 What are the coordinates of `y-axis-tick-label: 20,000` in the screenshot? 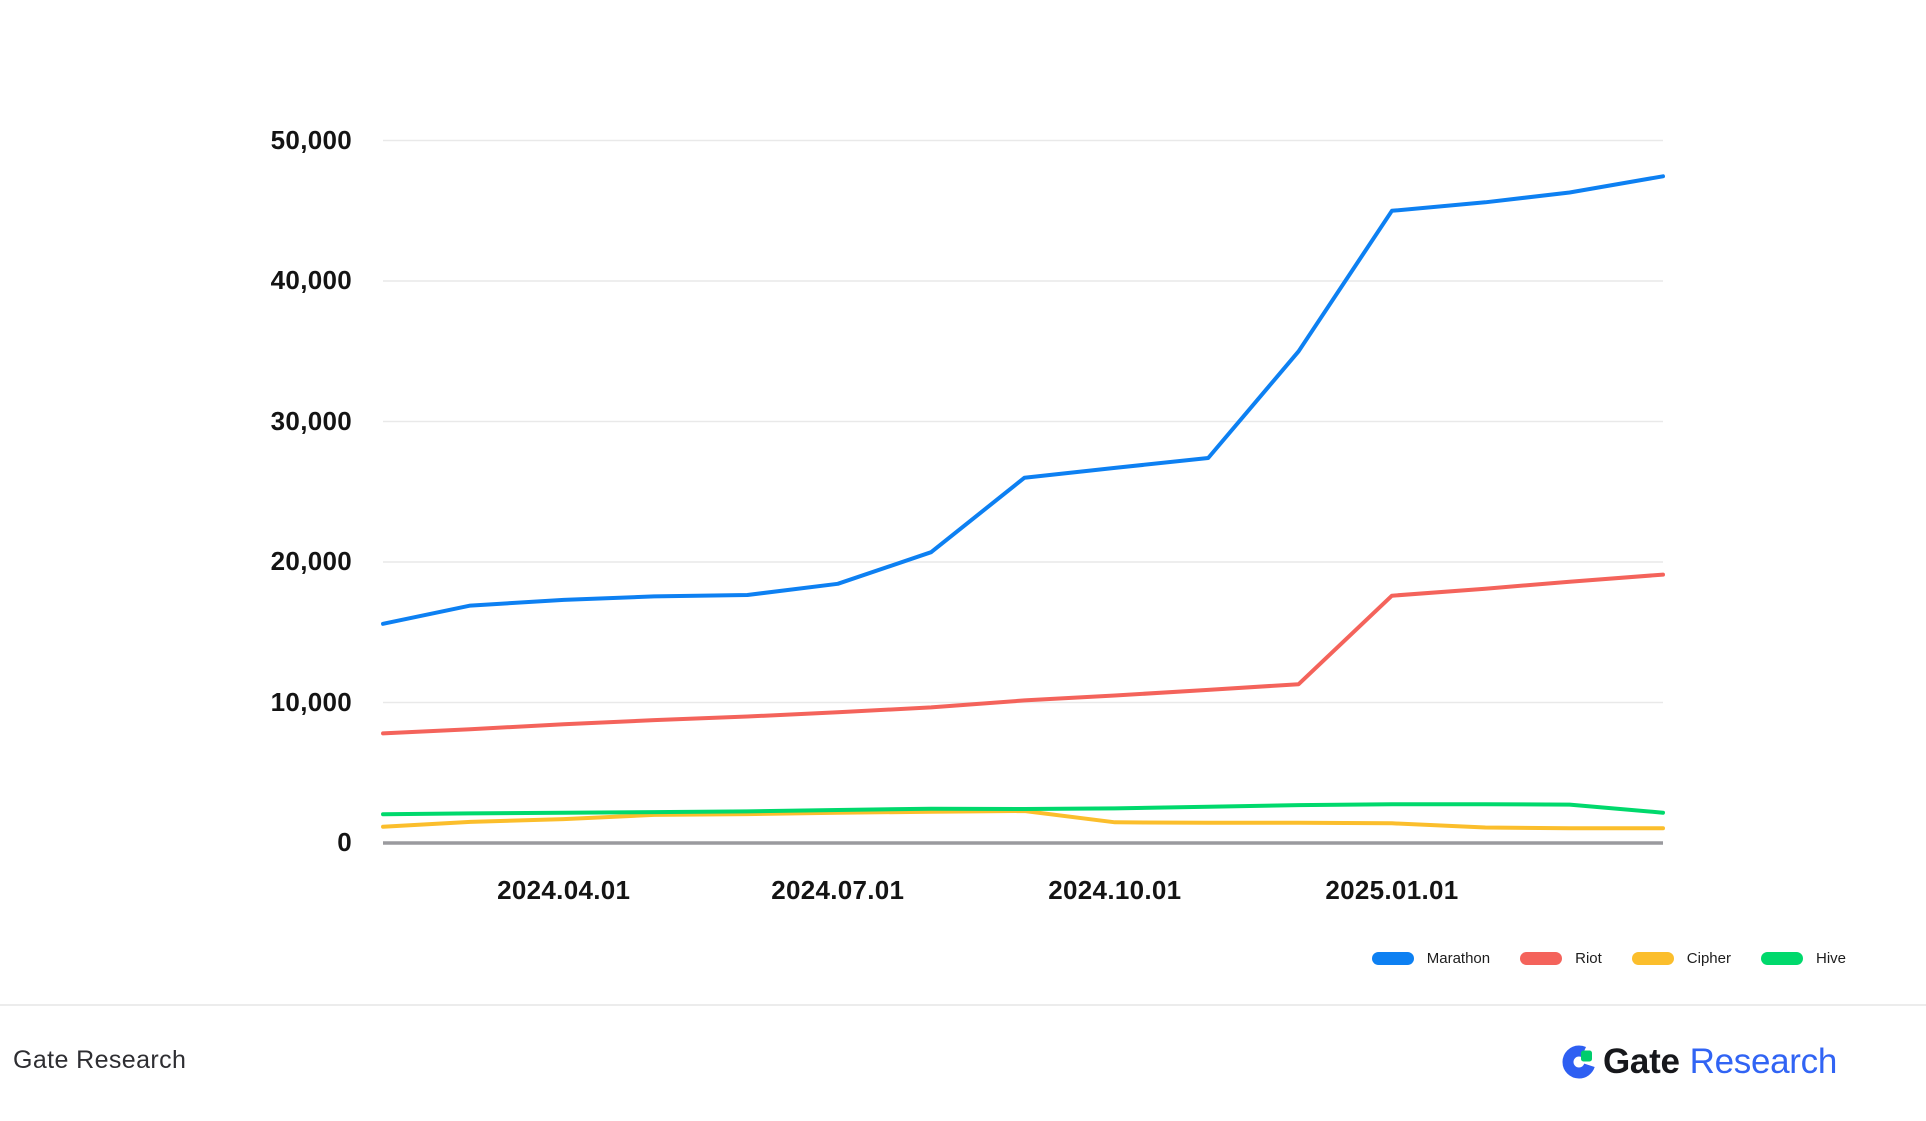 It's located at (311, 560).